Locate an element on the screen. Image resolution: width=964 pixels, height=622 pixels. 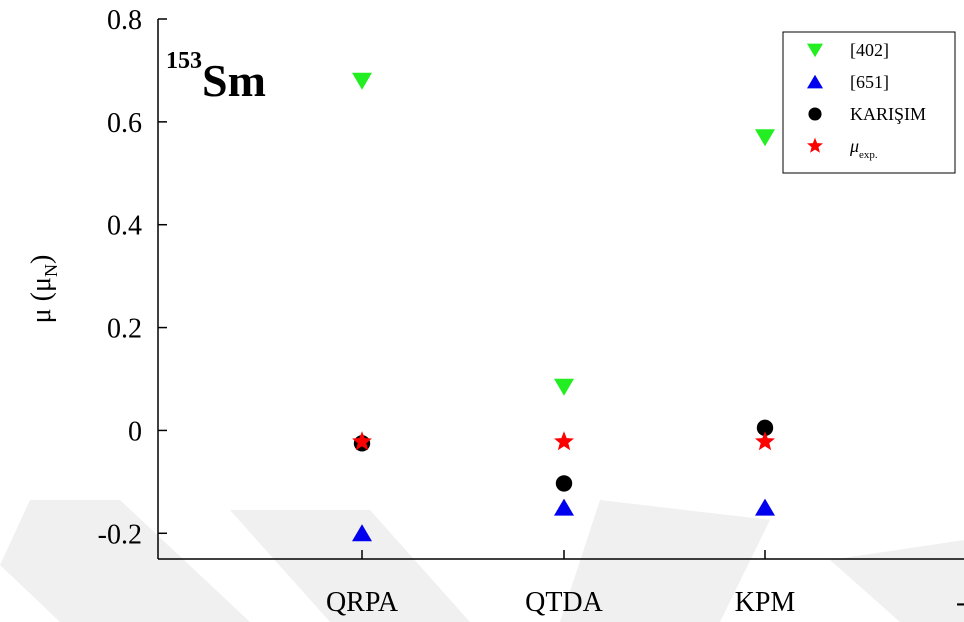
x-axis-ticks: QRPA QTDA KPM - is located at coordinates (645, 584).